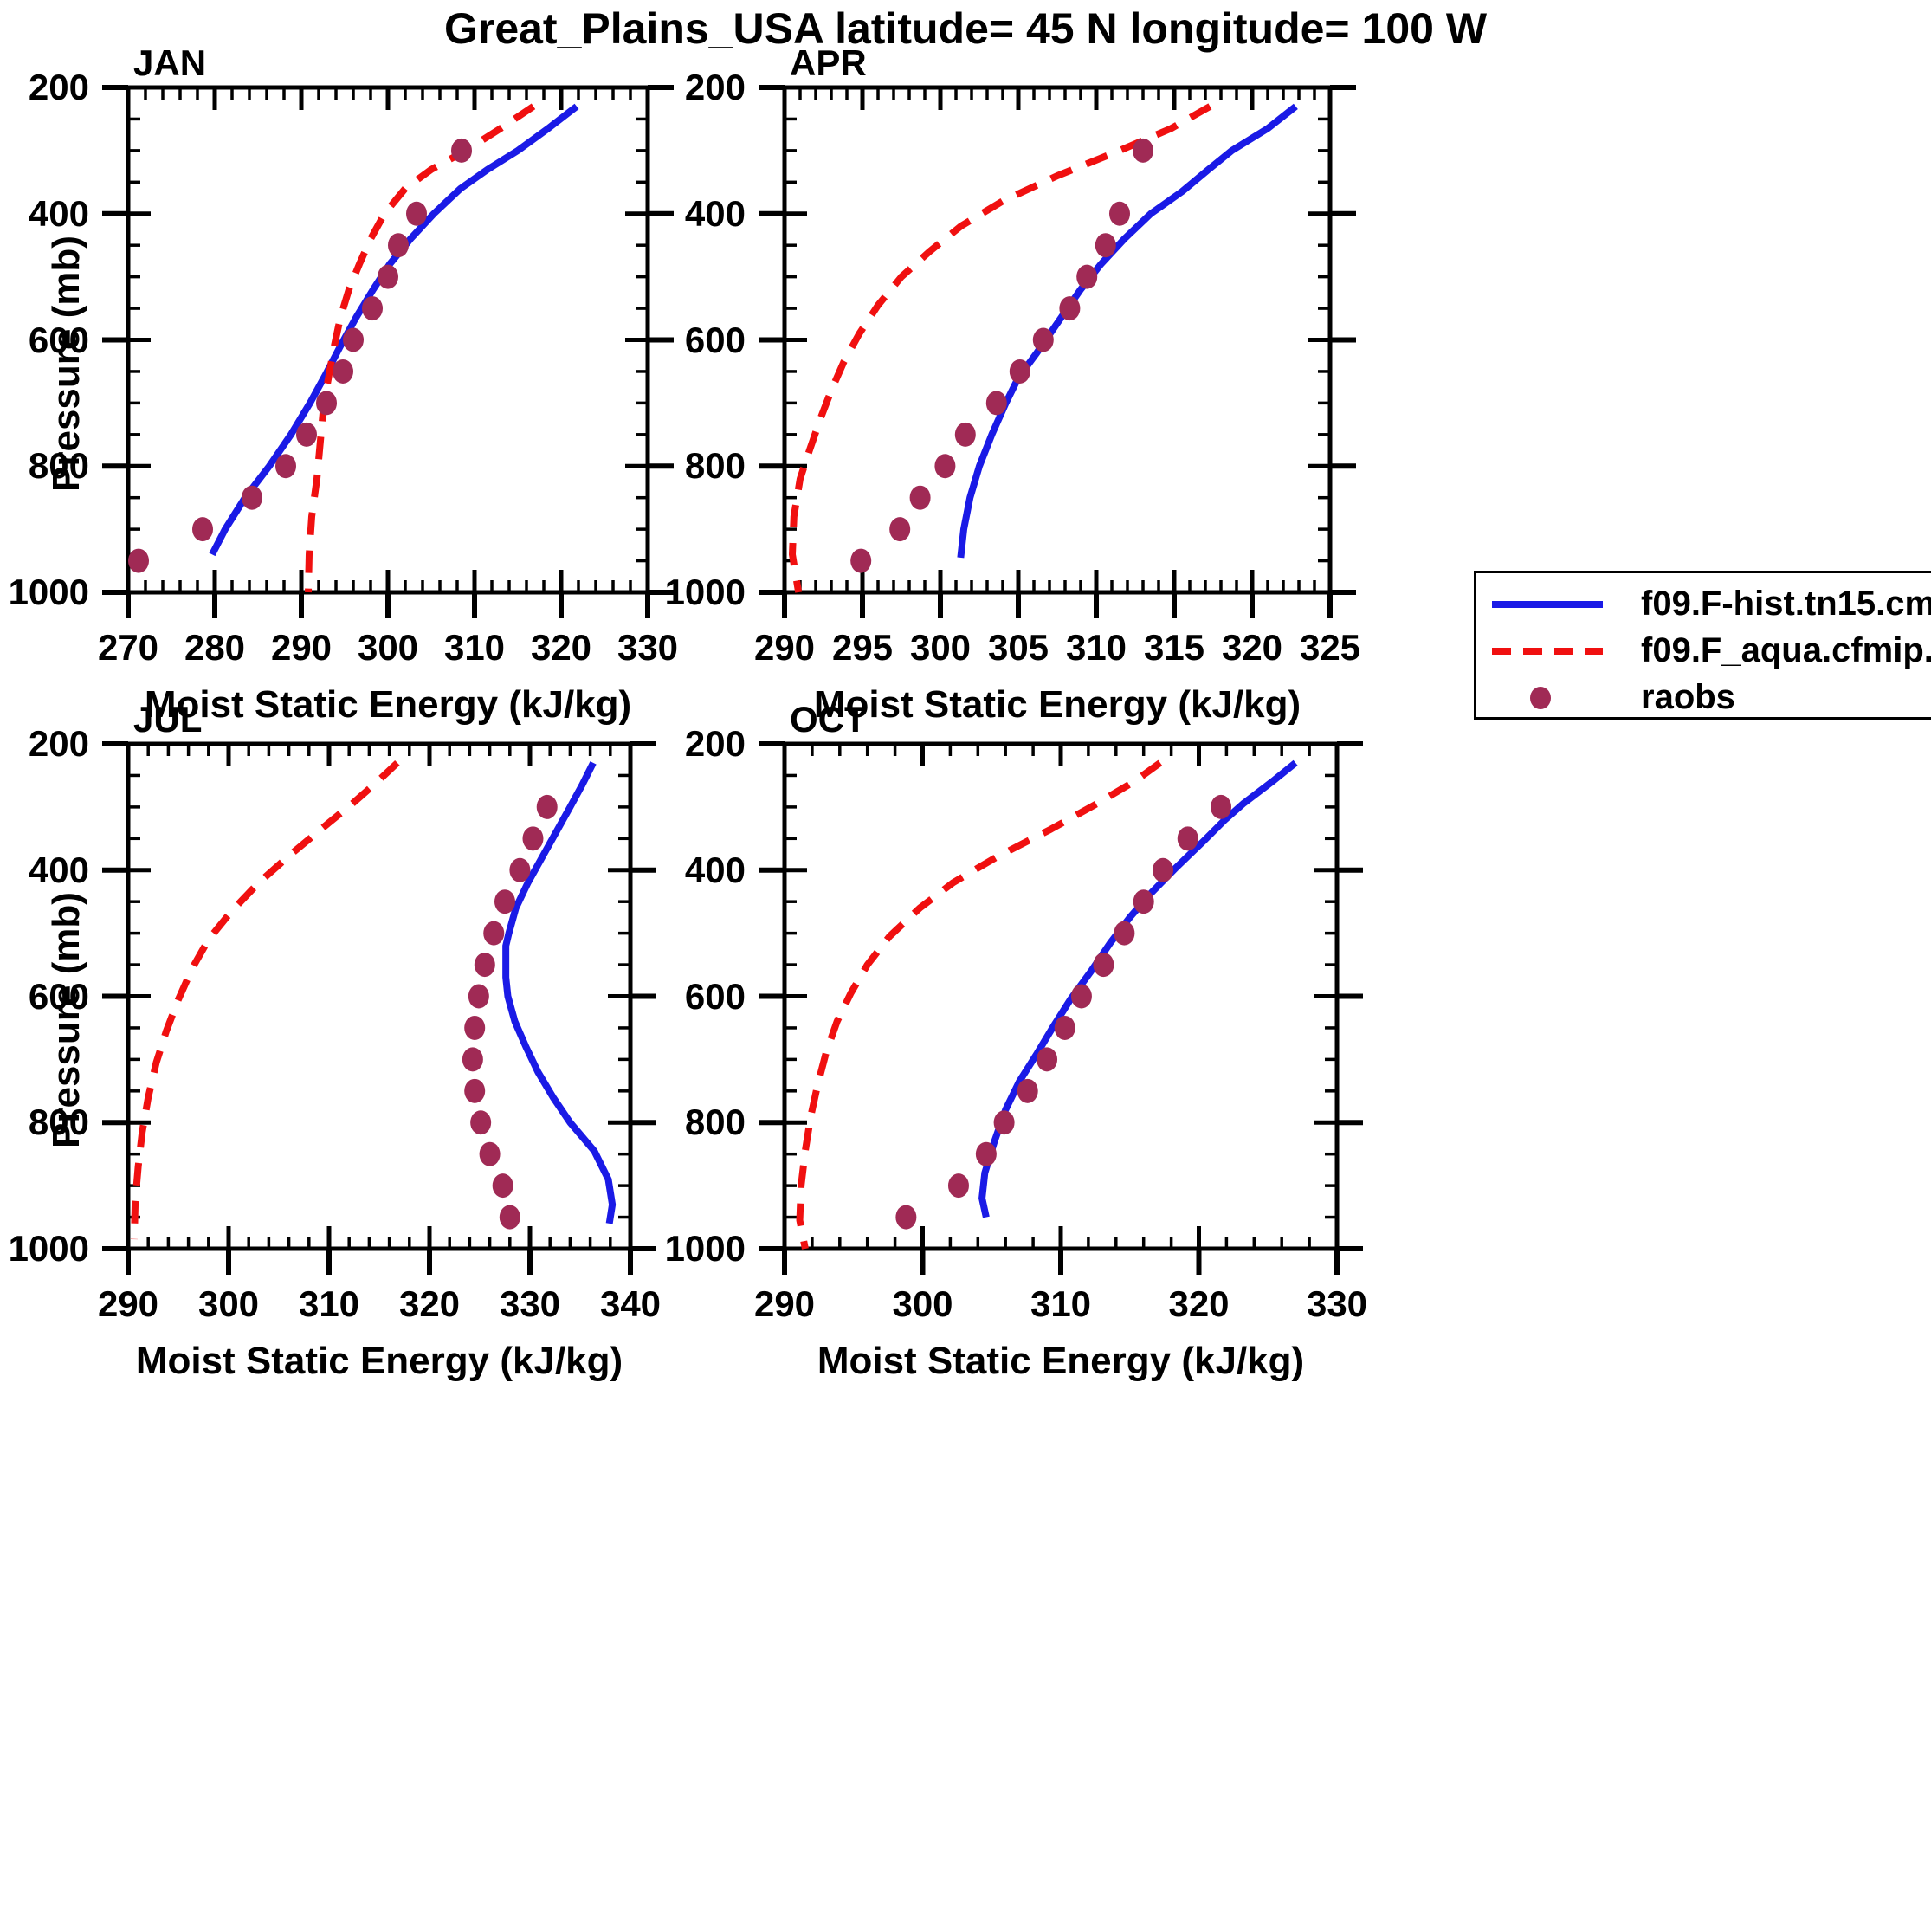  Describe the element at coordinates (1564, 603) in the screenshot. I see `legend-swatch-solid-line` at that location.